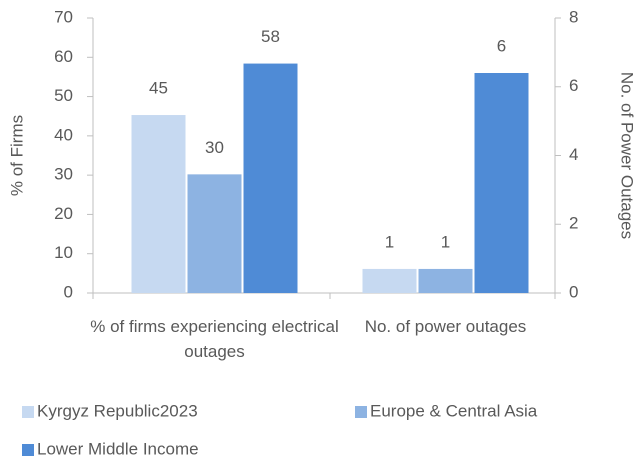 The image size is (641, 459). I want to click on legend-label: Kyrgyz Republic2023, so click(117, 410).